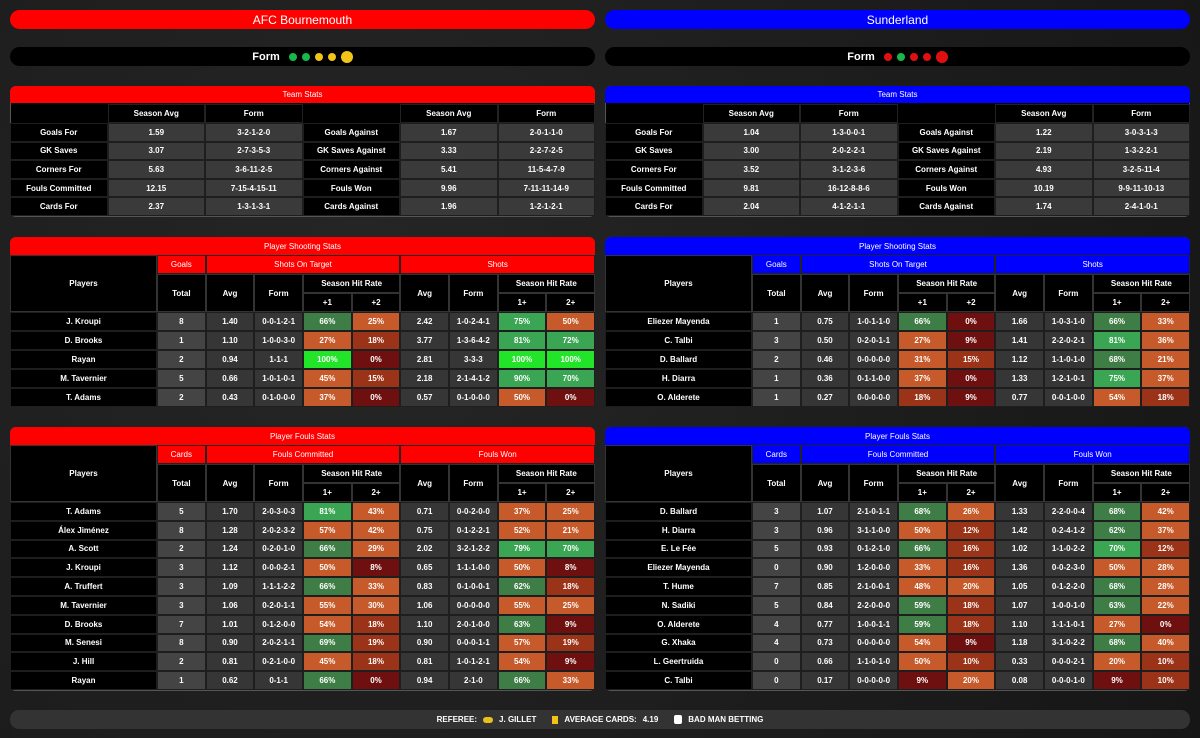 The height and width of the screenshot is (738, 1200). Describe the element at coordinates (181, 264) in the screenshot. I see `group-header: Goals` at that location.